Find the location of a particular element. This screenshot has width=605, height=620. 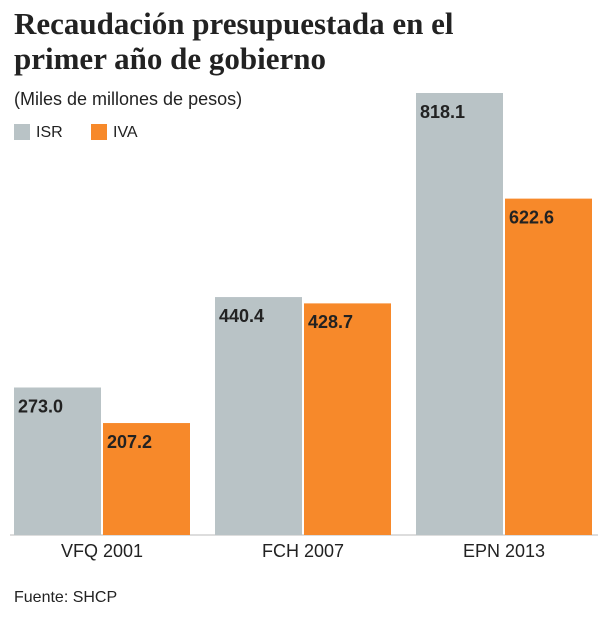

source: Fuente: SHCP is located at coordinates (65, 597).